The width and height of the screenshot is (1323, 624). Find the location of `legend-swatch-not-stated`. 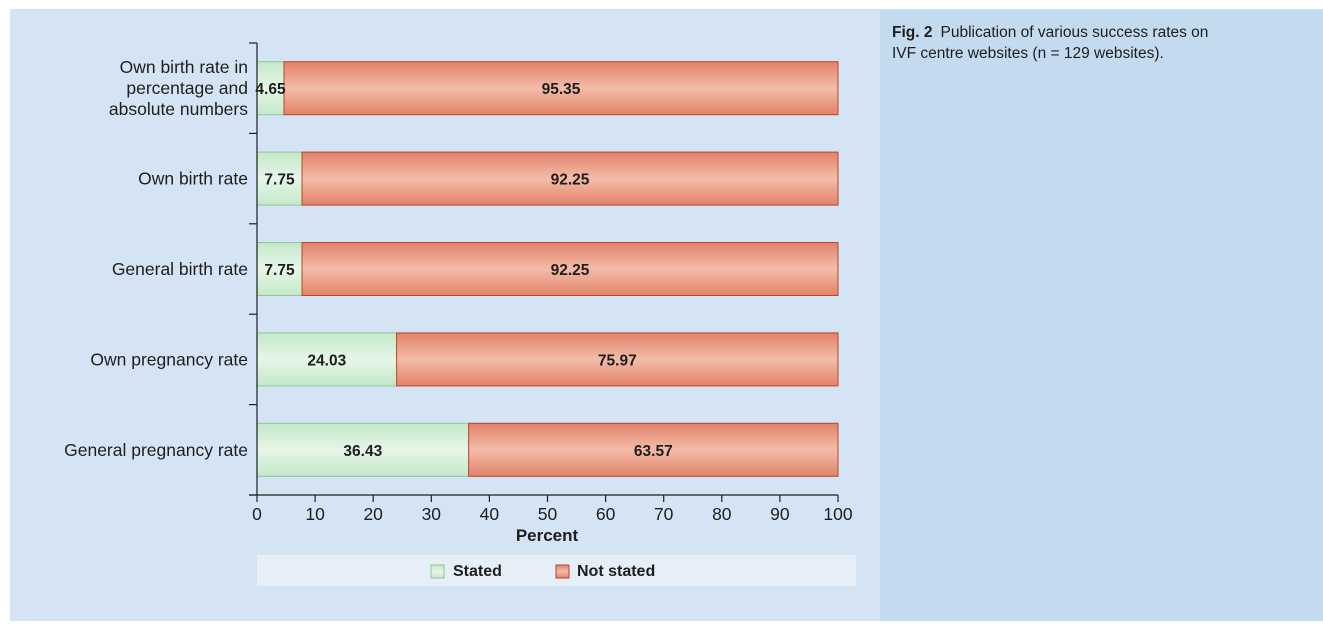

legend-swatch-not-stated is located at coordinates (562, 571).